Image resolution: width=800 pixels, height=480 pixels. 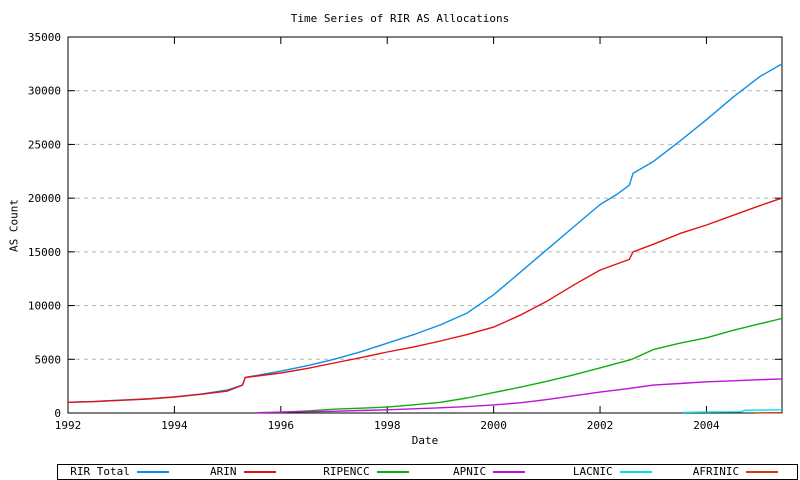 I want to click on y-tick-label: 0, so click(x=57, y=413).